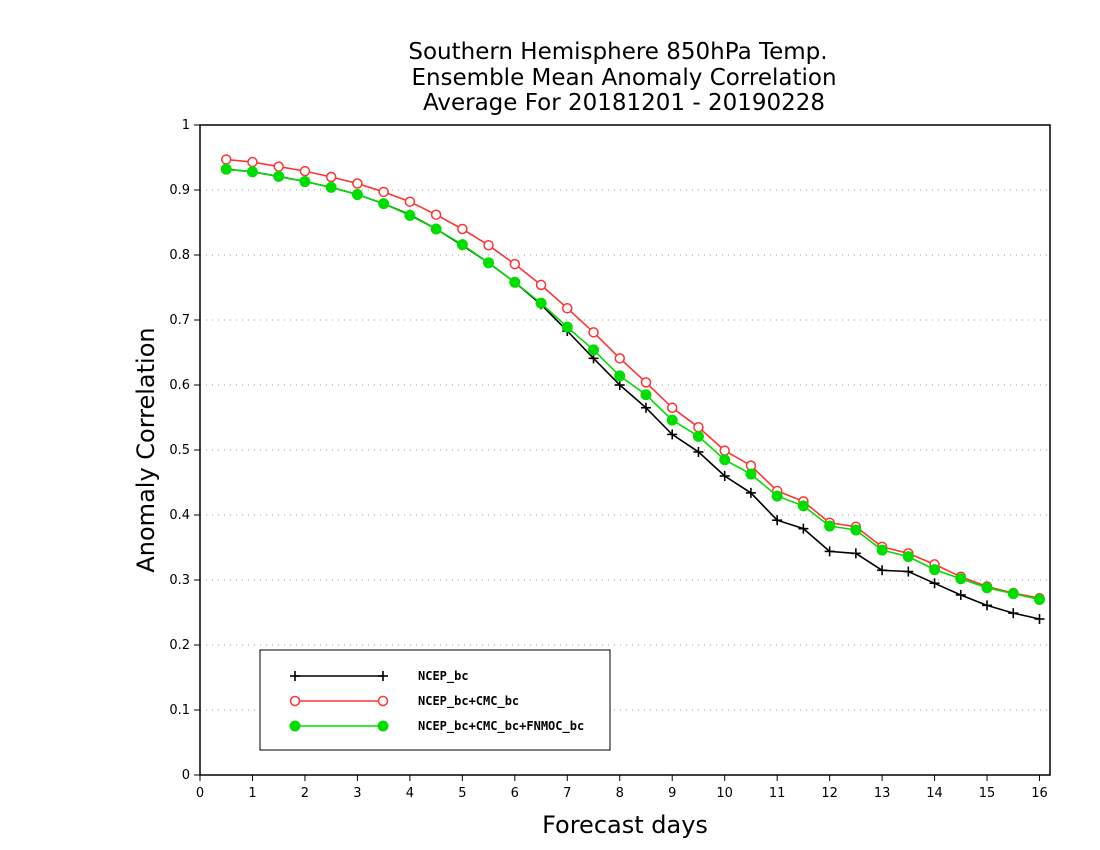 Image resolution: width=1100 pixels, height=850 pixels. Describe the element at coordinates (443, 676) in the screenshot. I see `legend-label: NCEP_bc` at that location.